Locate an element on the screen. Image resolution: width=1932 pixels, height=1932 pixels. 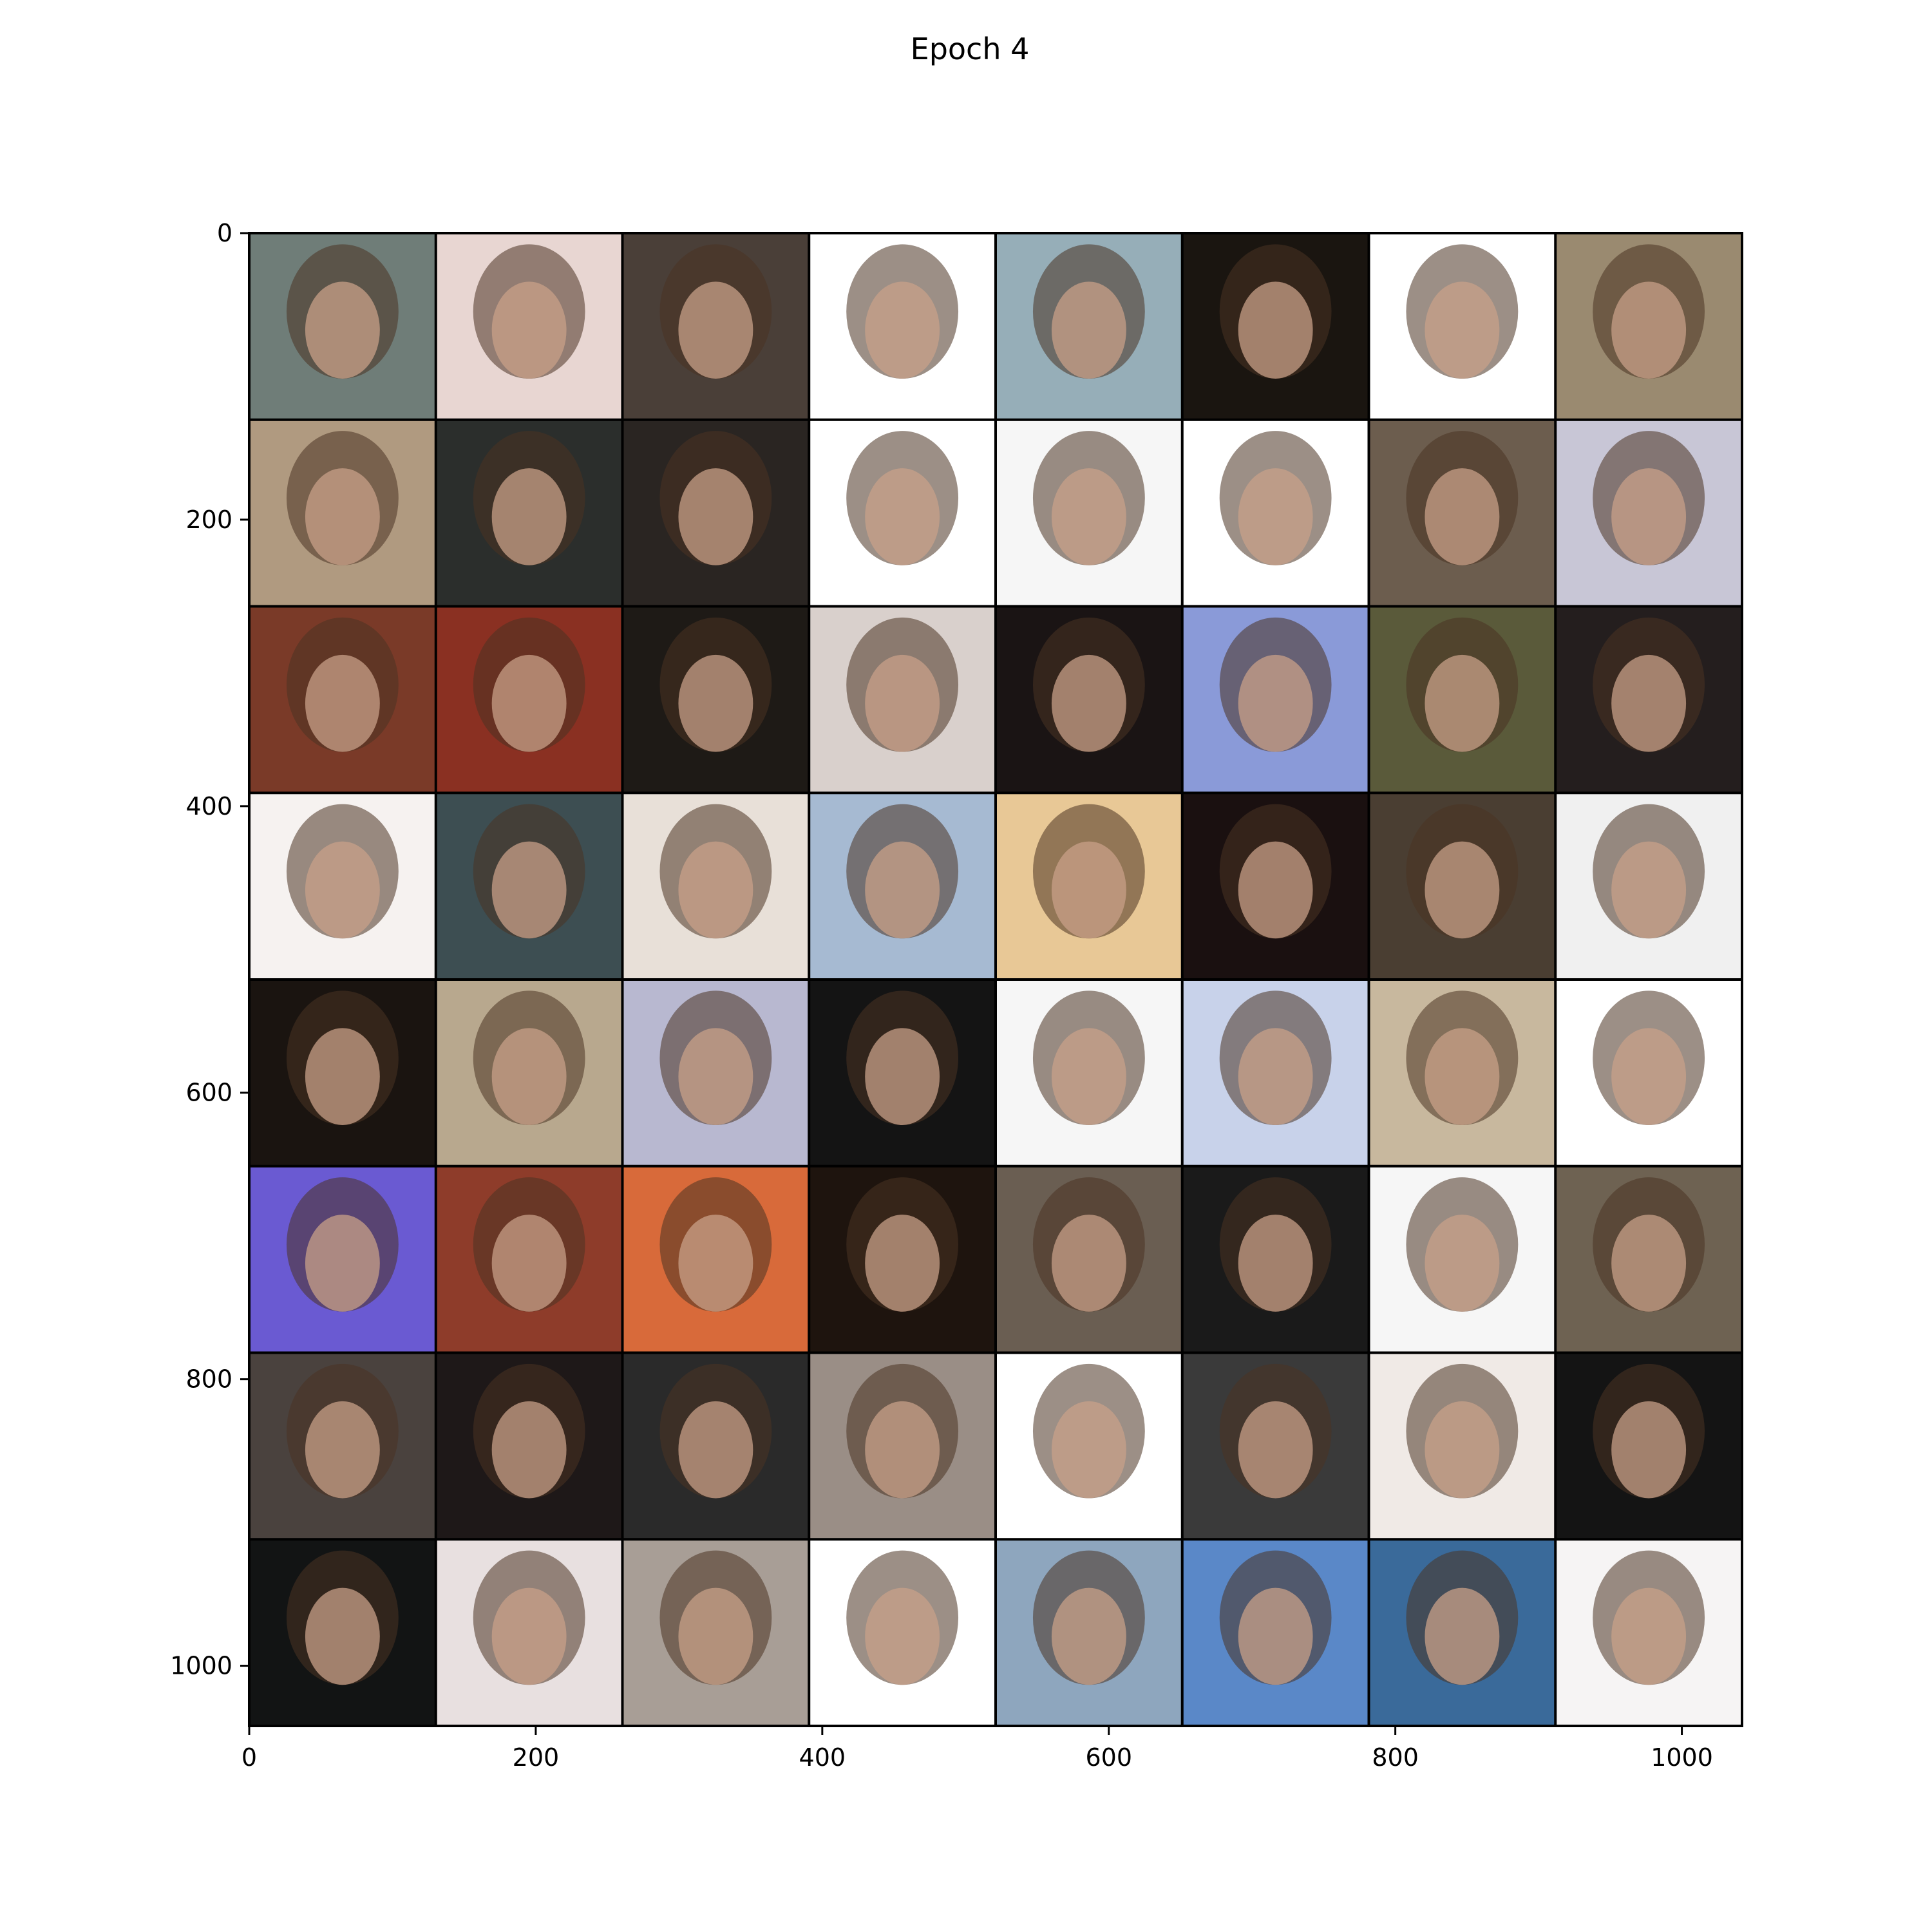
x-tick-label: 200 is located at coordinates (537, 1758).